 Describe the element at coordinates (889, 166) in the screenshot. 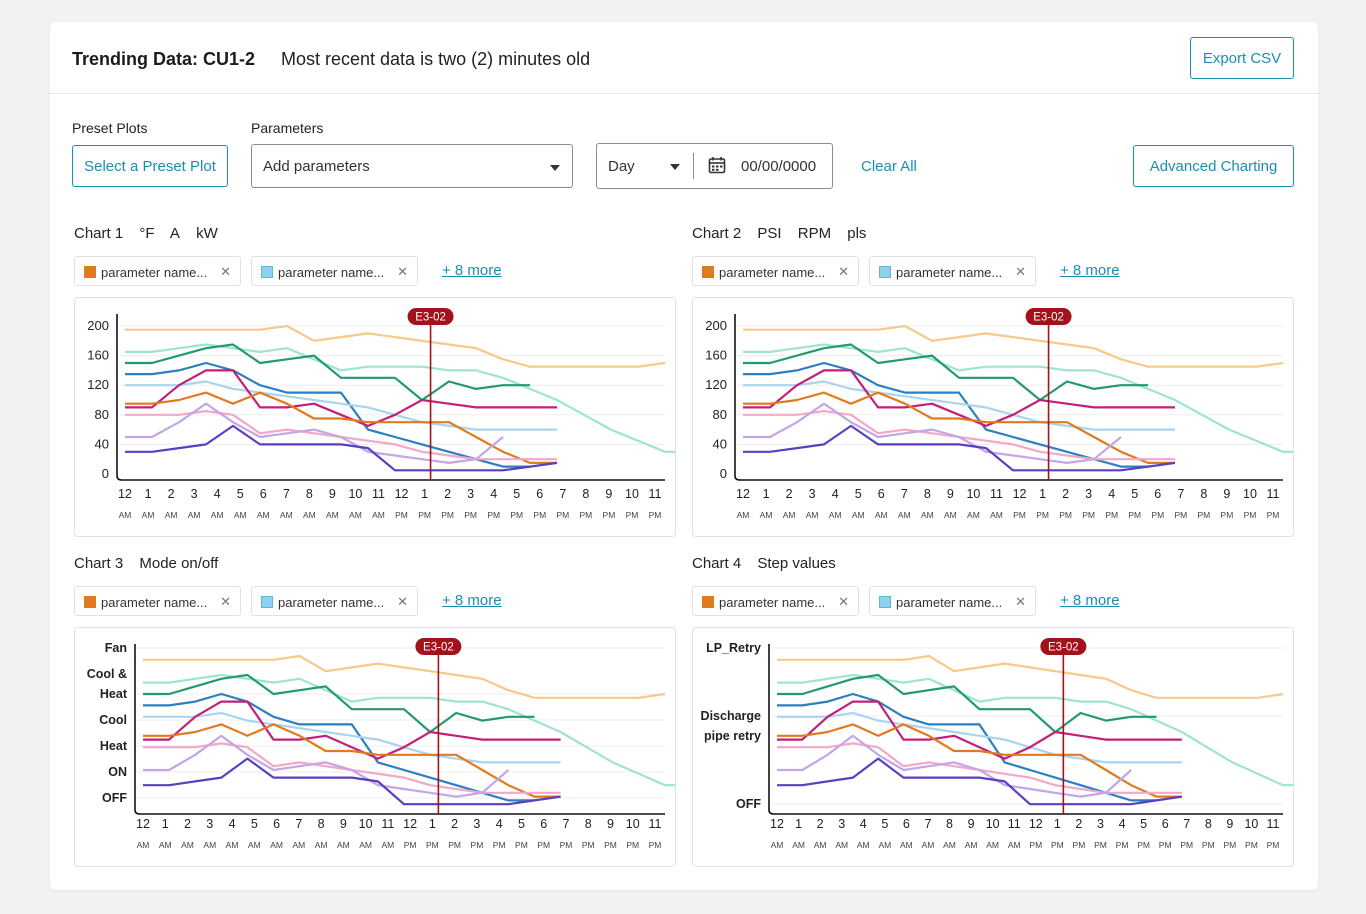

I see `clear-all-link: Clear All` at that location.